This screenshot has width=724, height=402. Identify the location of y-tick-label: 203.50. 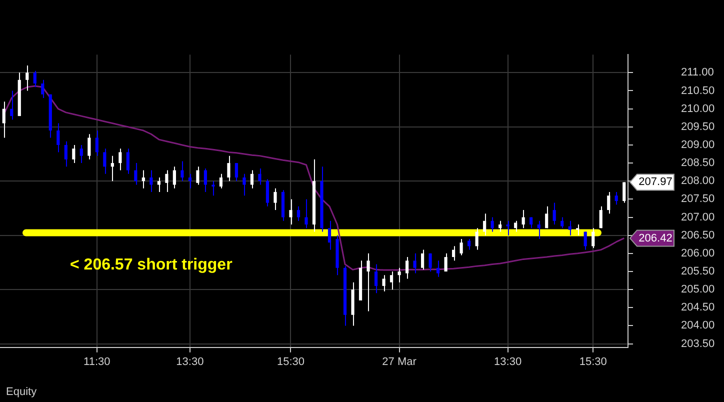
(698, 344).